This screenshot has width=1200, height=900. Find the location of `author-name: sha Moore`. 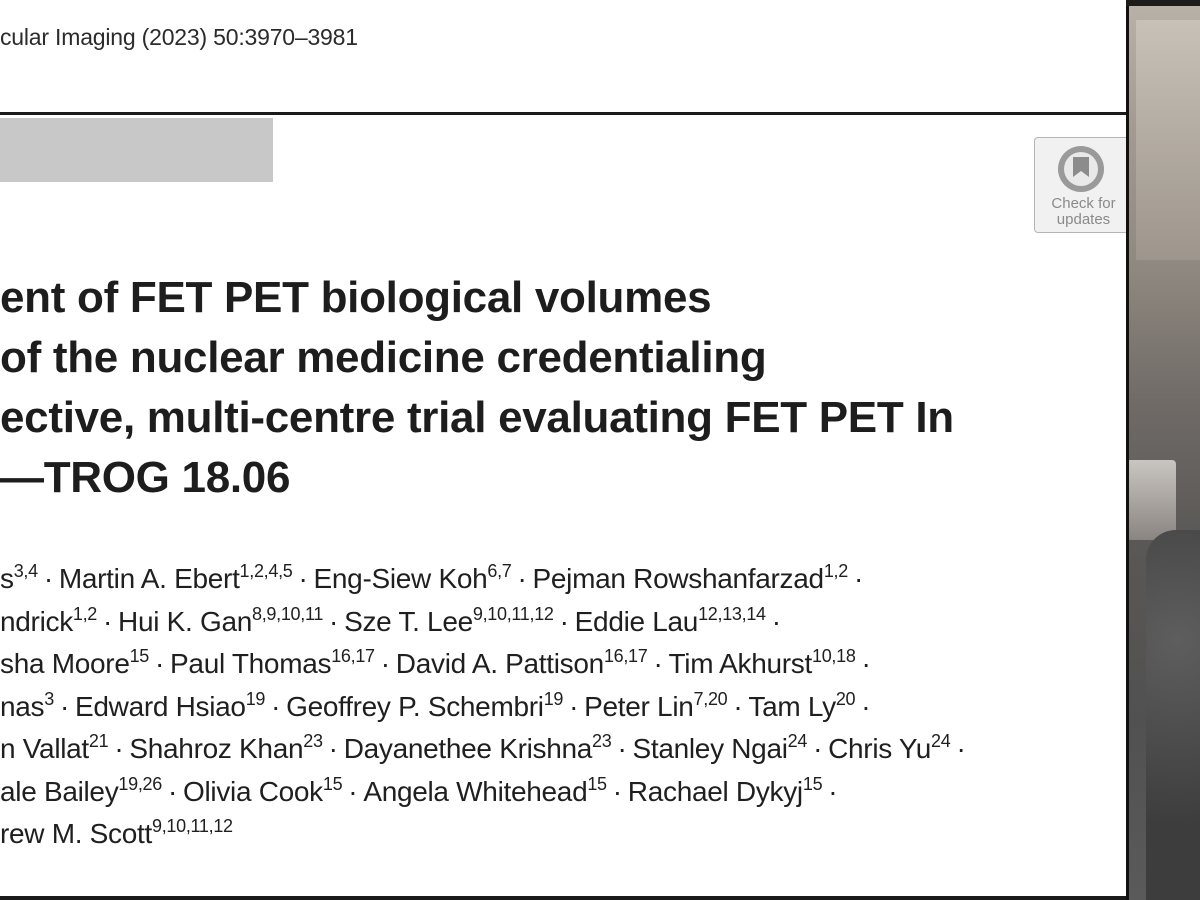

author-name: sha Moore is located at coordinates (65, 663).